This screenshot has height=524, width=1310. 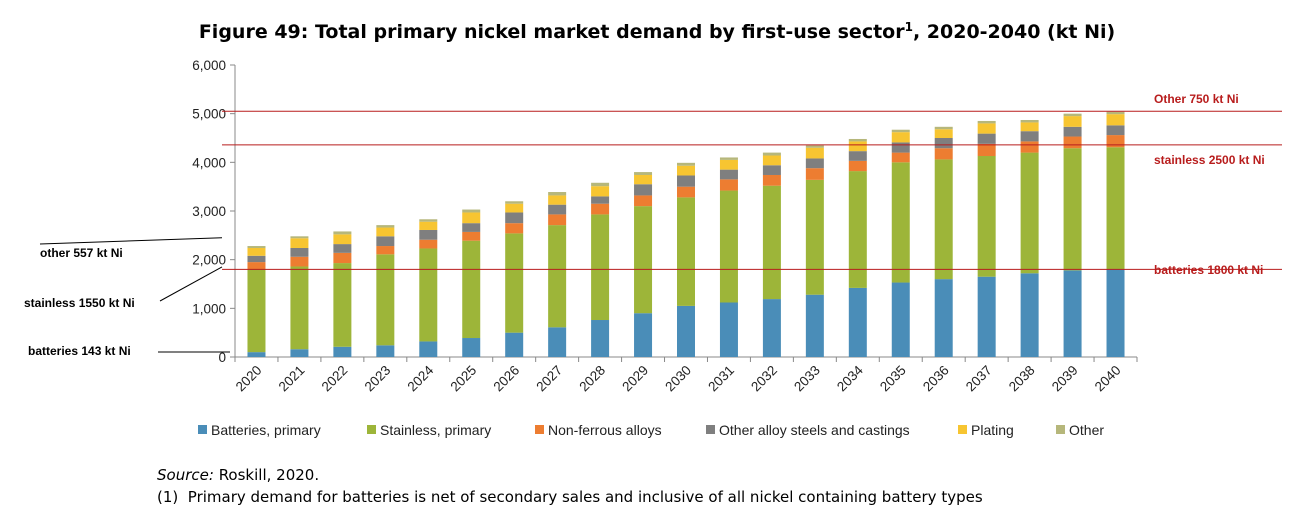 What do you see at coordinates (814, 430) in the screenshot?
I see `legend-label: Other alloy steels and castings` at bounding box center [814, 430].